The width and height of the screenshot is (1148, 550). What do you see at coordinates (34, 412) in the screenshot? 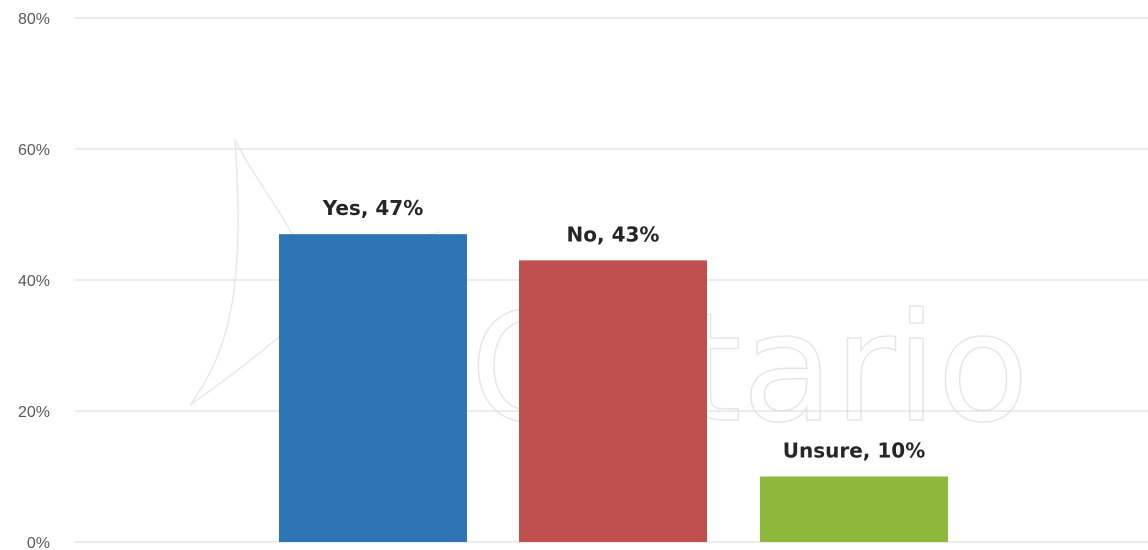
I see `y-tick-label: 20%` at bounding box center [34, 412].